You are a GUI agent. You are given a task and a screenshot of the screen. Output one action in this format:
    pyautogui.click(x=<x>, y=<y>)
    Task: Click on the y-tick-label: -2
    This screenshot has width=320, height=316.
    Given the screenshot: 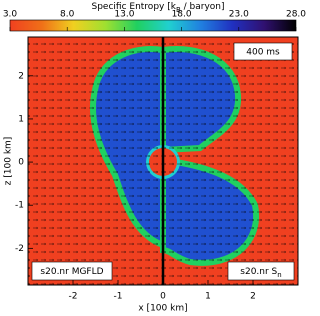 What is the action you would take?
    pyautogui.click(x=19, y=249)
    